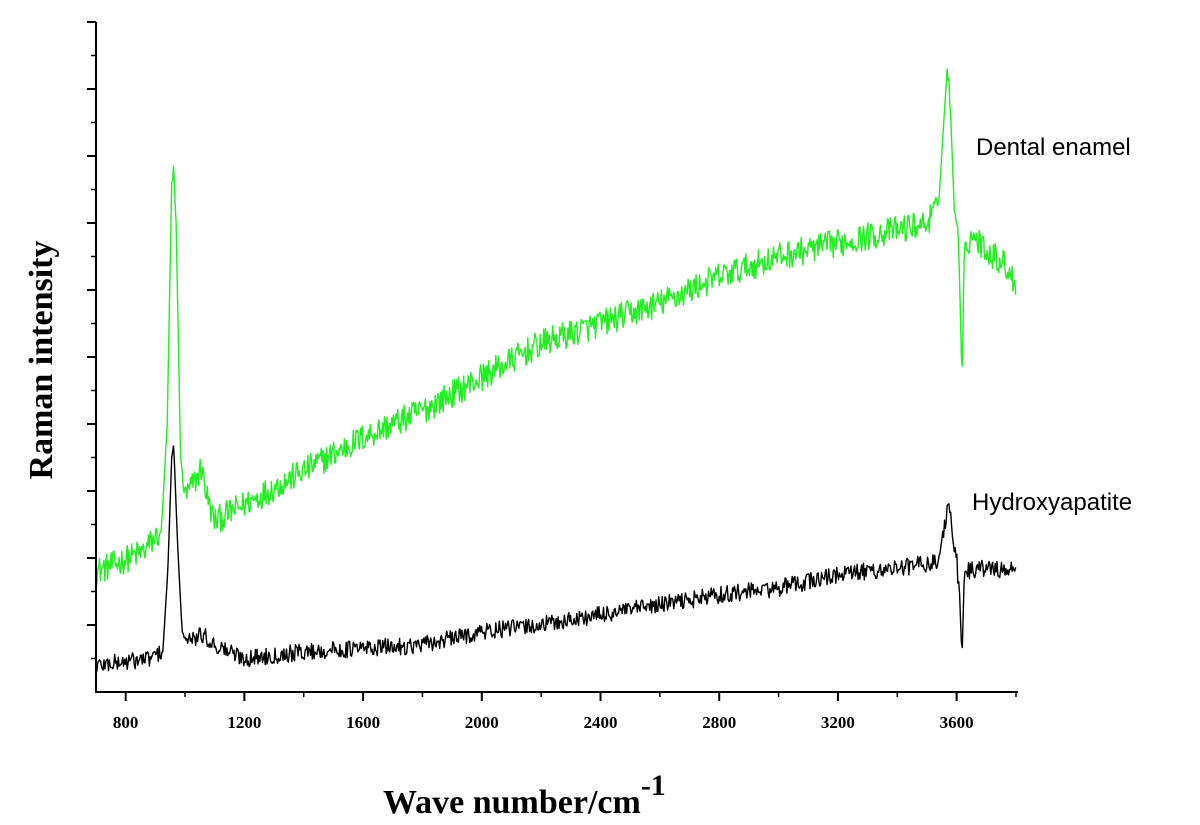 The image size is (1200, 825). I want to click on x-tick-label: 800, so click(126, 722).